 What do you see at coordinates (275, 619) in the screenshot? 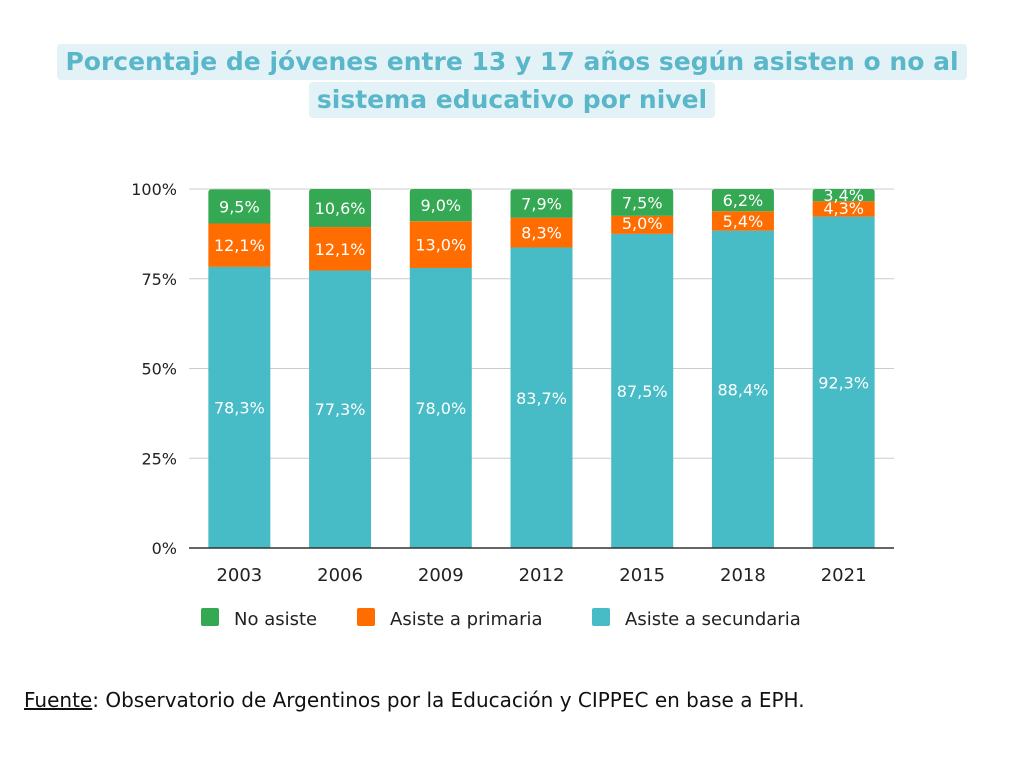
I see `legend-label: No asiste` at bounding box center [275, 619].